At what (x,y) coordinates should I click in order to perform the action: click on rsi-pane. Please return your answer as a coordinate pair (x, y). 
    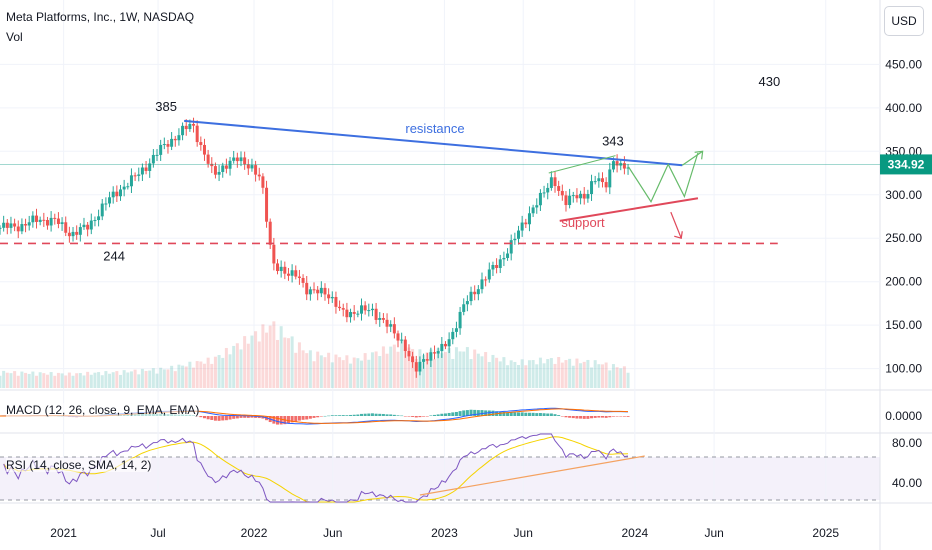
    Looking at the image, I should click on (440, 468).